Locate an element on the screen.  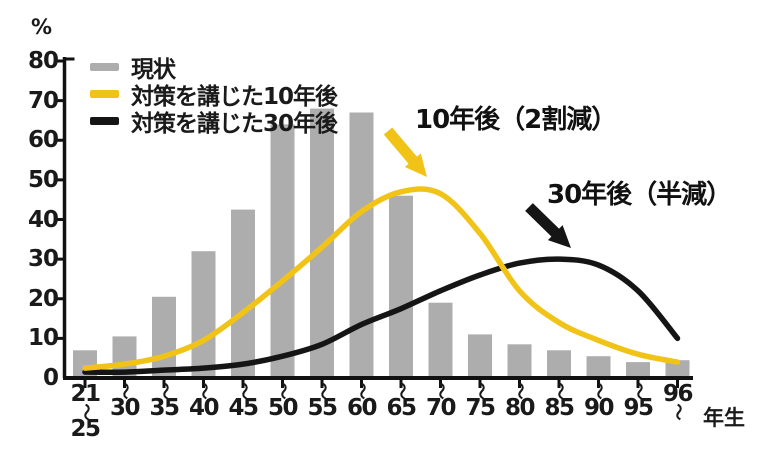
x-tick-value: 25 is located at coordinates (85, 429).